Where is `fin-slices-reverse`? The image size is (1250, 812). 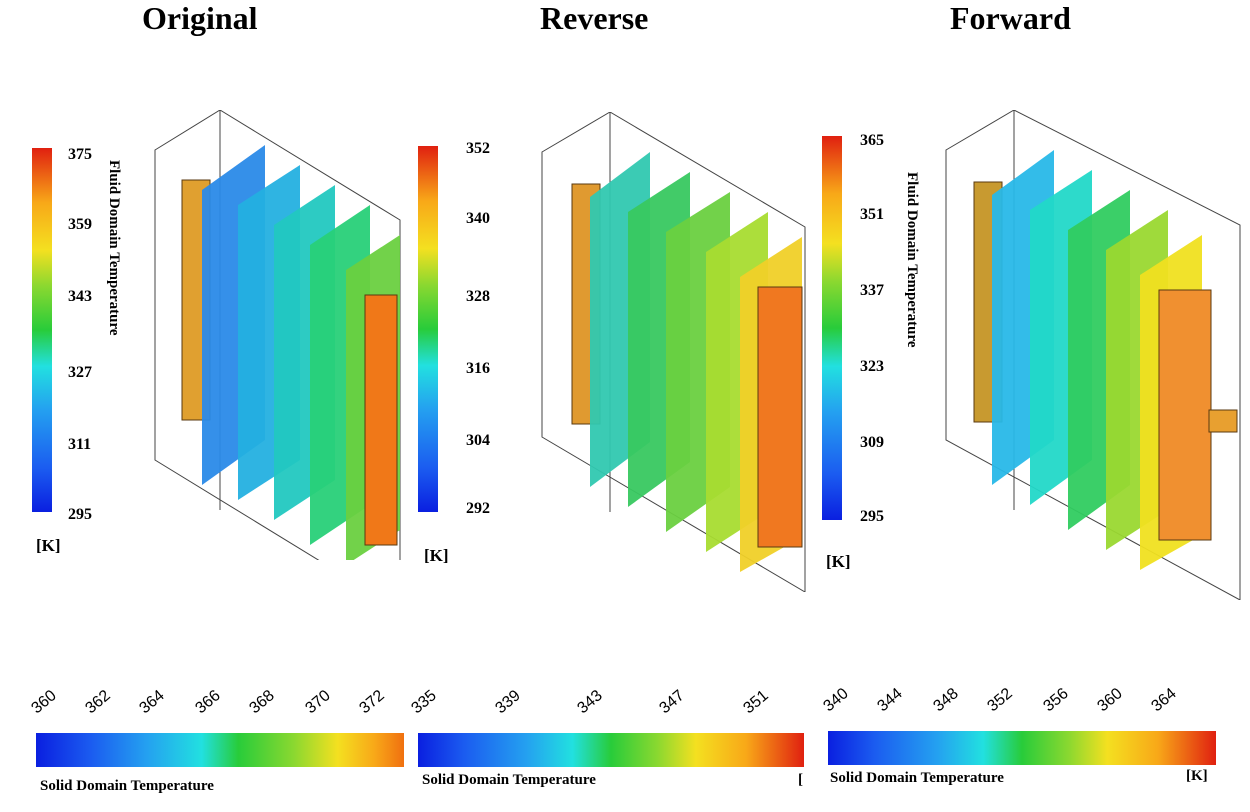 fin-slices-reverse is located at coordinates (696, 362).